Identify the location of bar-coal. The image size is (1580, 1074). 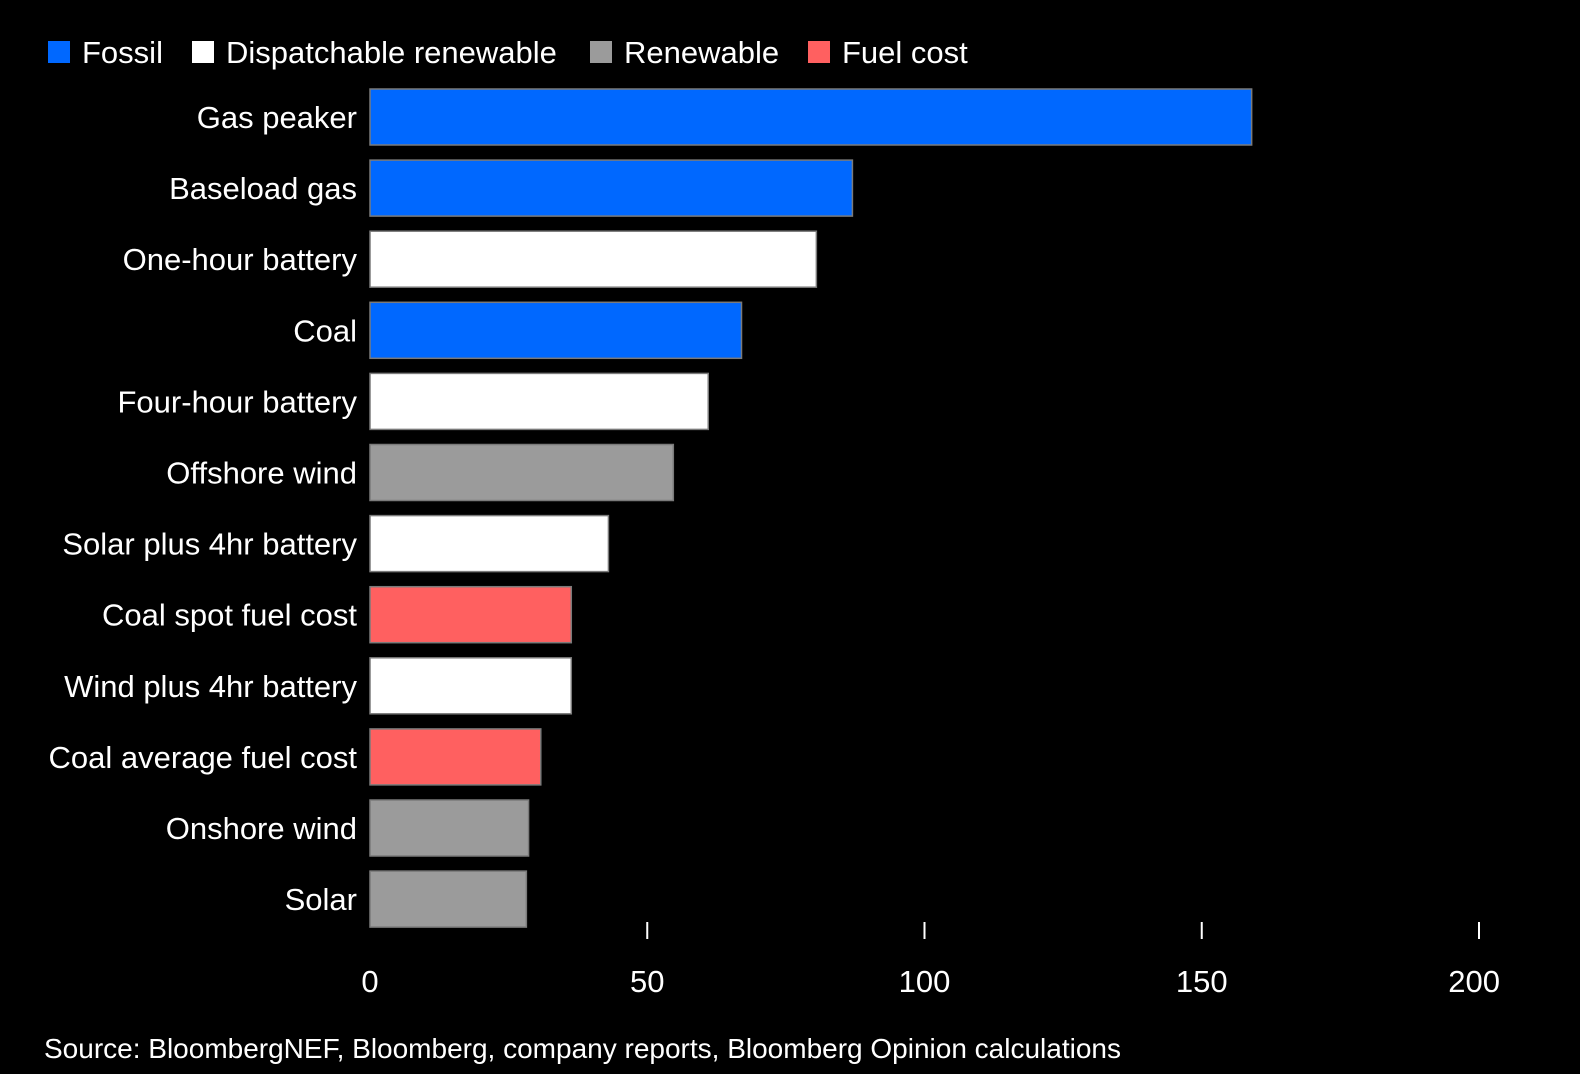
(556, 330).